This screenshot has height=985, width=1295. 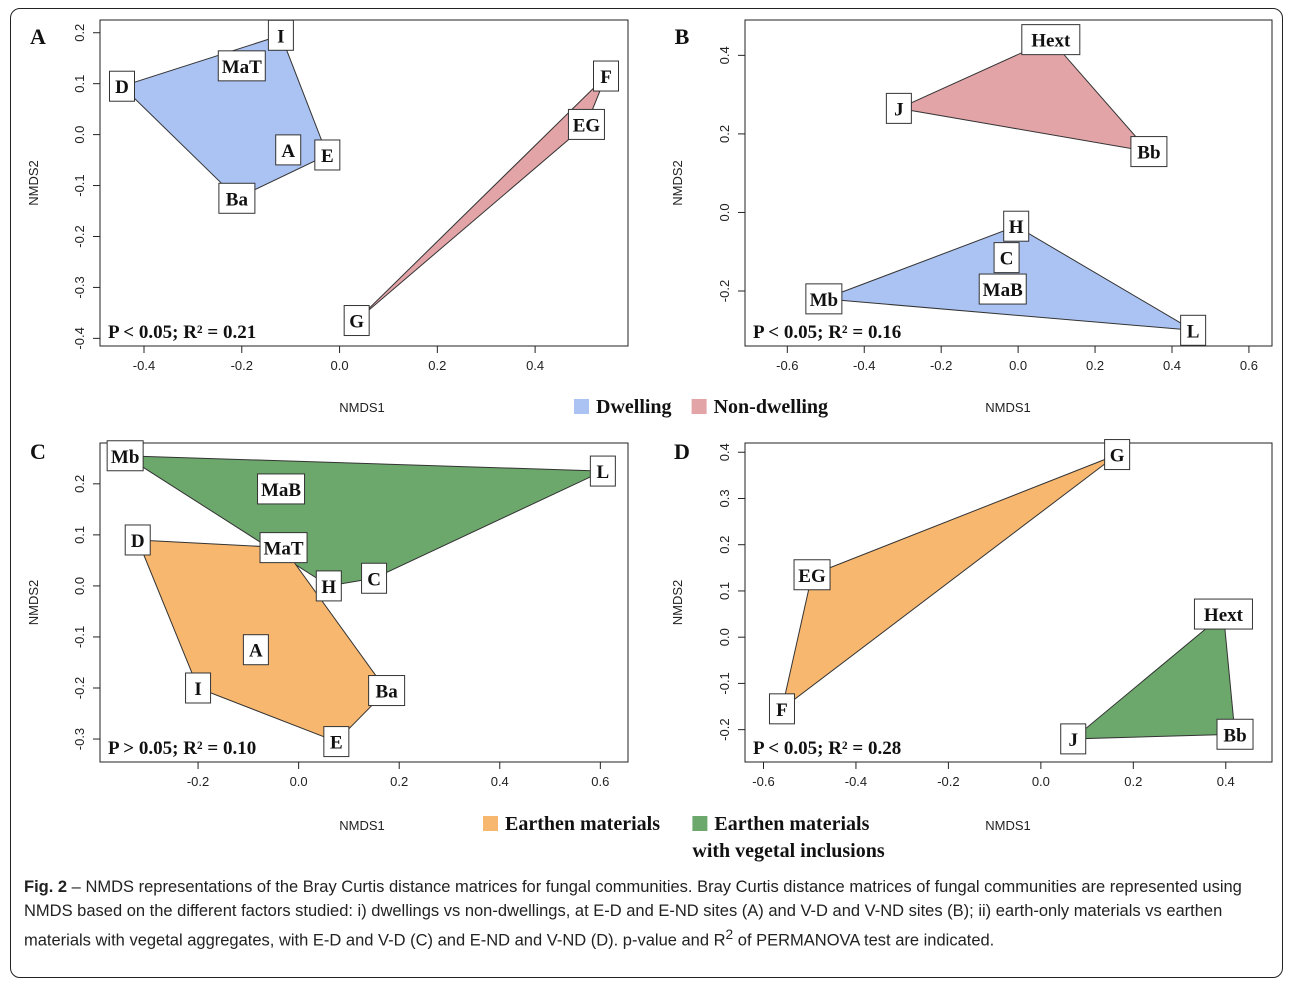 What do you see at coordinates (1024, 95) in the screenshot?
I see `hull-non-dwelling` at bounding box center [1024, 95].